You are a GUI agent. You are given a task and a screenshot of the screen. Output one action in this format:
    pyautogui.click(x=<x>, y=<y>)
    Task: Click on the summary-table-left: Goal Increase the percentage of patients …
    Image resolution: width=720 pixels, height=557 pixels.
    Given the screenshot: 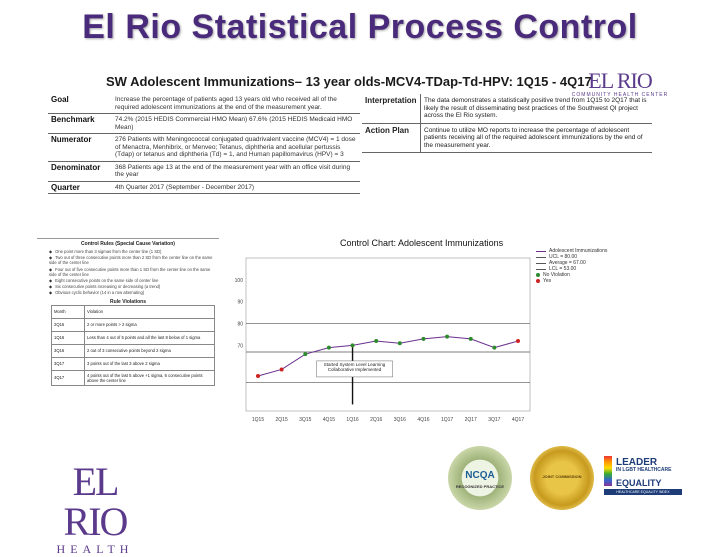 What is the action you would take?
    pyautogui.click(x=204, y=144)
    